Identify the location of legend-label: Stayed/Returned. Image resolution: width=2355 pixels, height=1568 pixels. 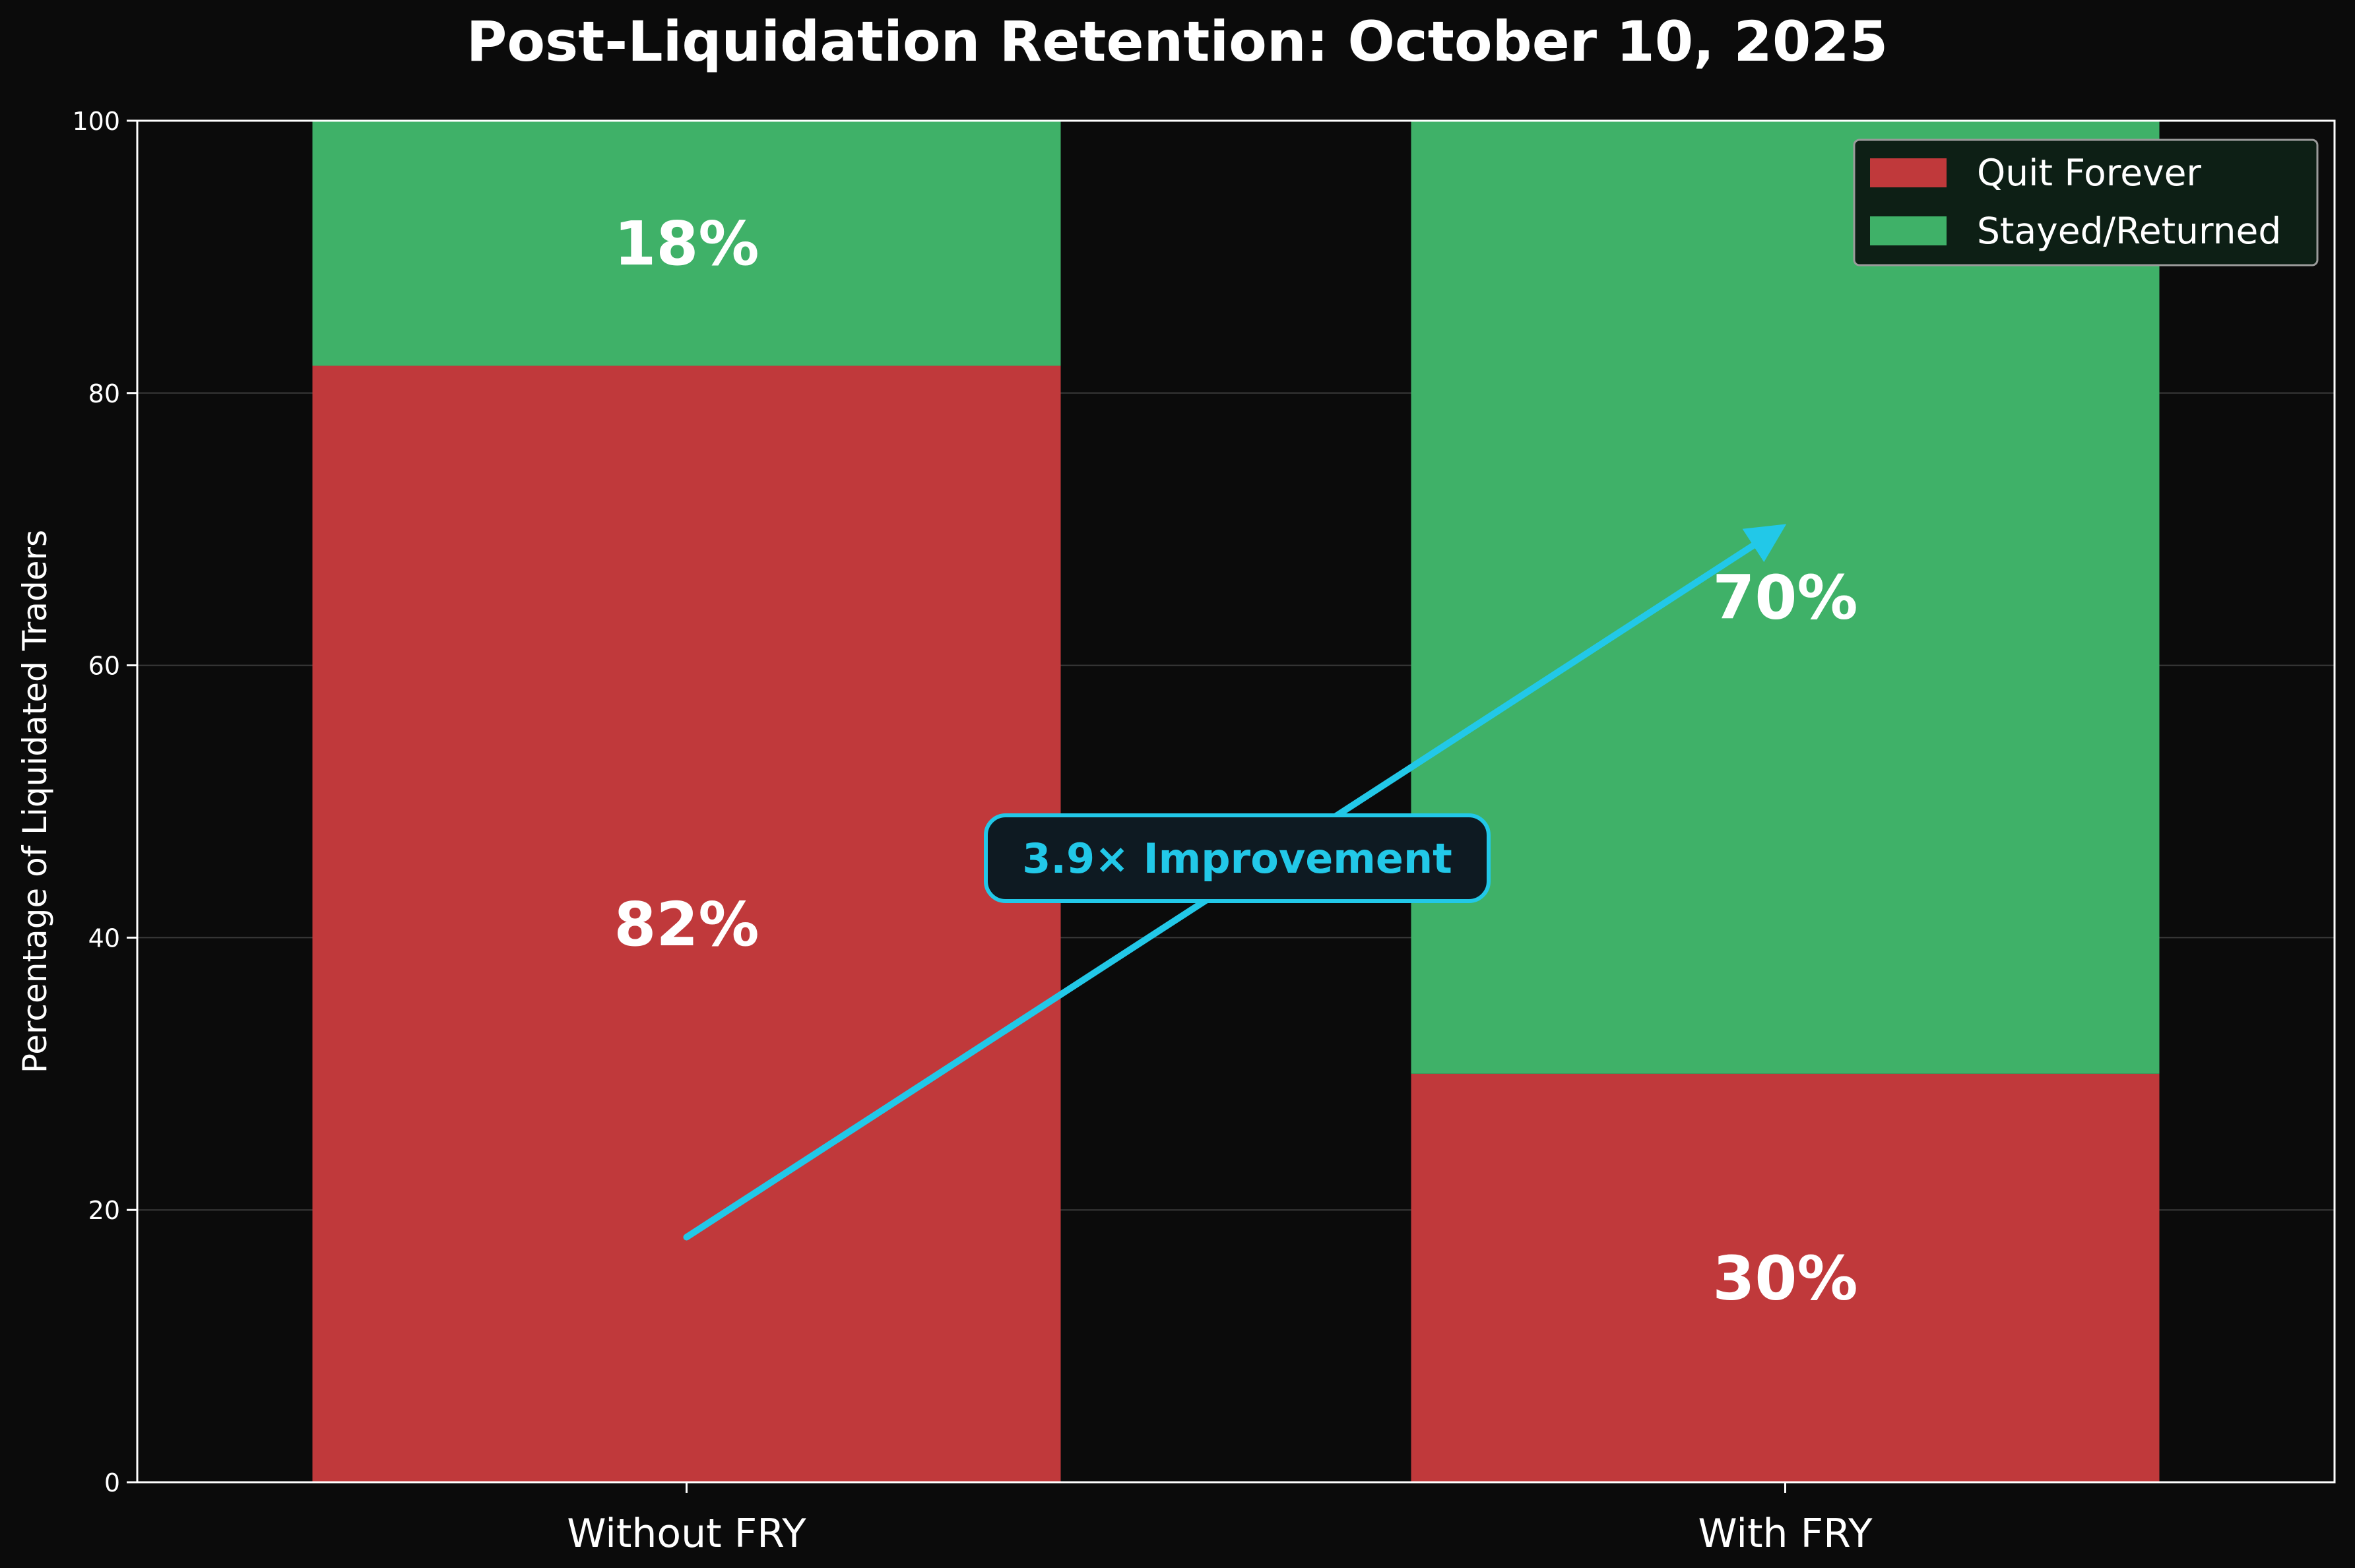
(2129, 231).